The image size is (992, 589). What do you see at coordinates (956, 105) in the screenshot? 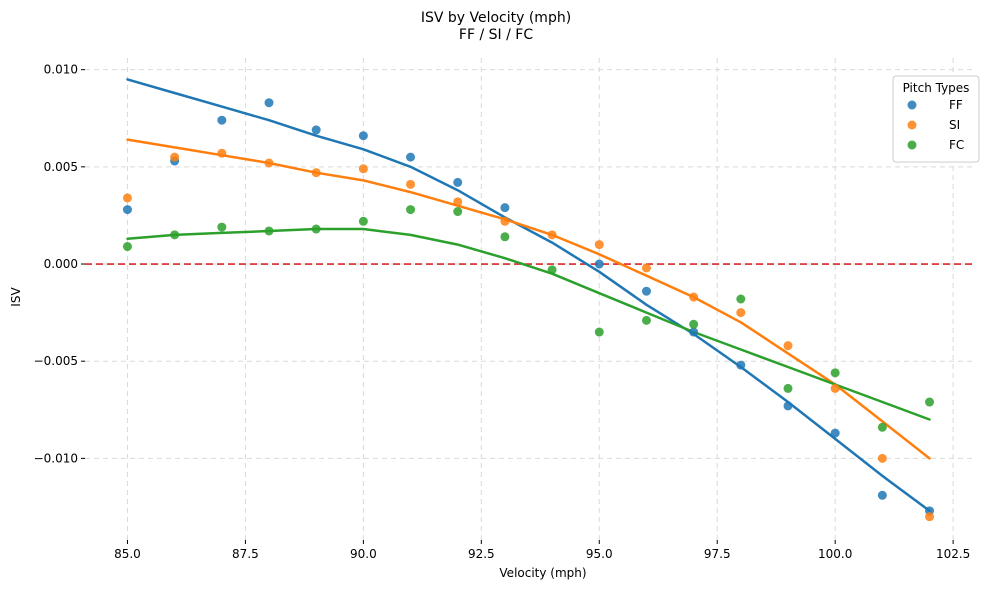
I see `legend-label-ff: FF` at bounding box center [956, 105].